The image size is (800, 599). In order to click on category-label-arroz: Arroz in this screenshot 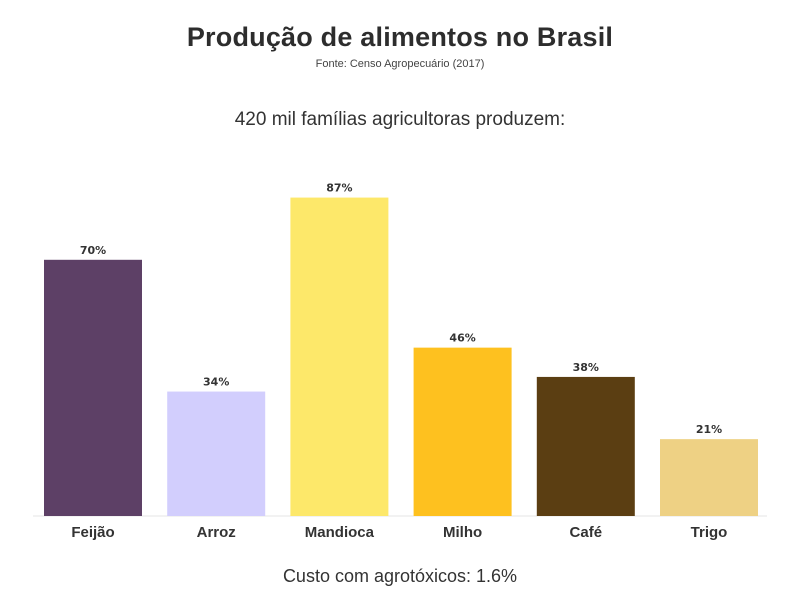, I will do `click(216, 532)`.